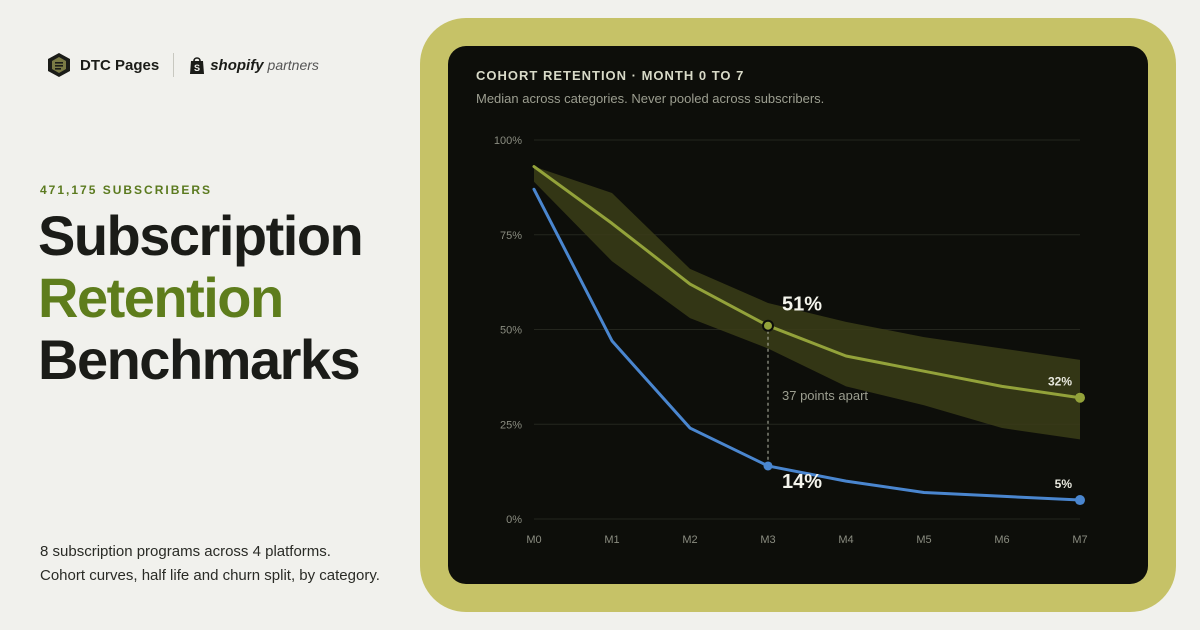  Describe the element at coordinates (611, 540) in the screenshot. I see `x-tick-label: M1` at that location.